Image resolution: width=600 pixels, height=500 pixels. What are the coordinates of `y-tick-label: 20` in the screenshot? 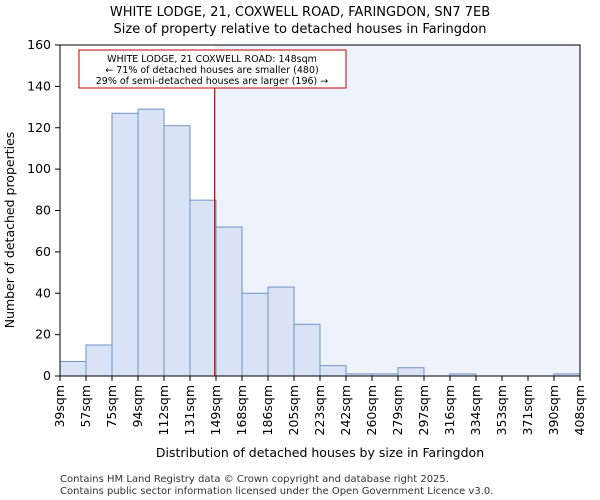 It's located at (43, 334).